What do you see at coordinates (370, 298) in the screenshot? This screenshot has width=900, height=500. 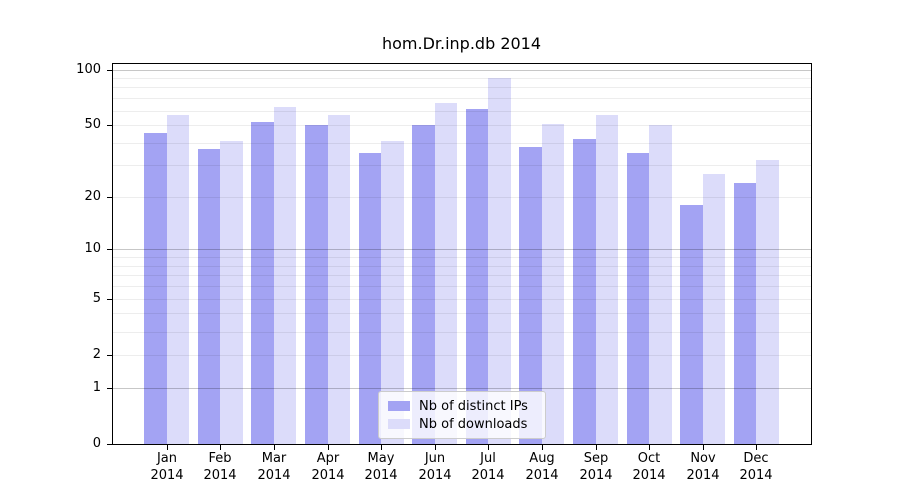 I see `bar-nb-of-distinct-ips-may` at bounding box center [370, 298].